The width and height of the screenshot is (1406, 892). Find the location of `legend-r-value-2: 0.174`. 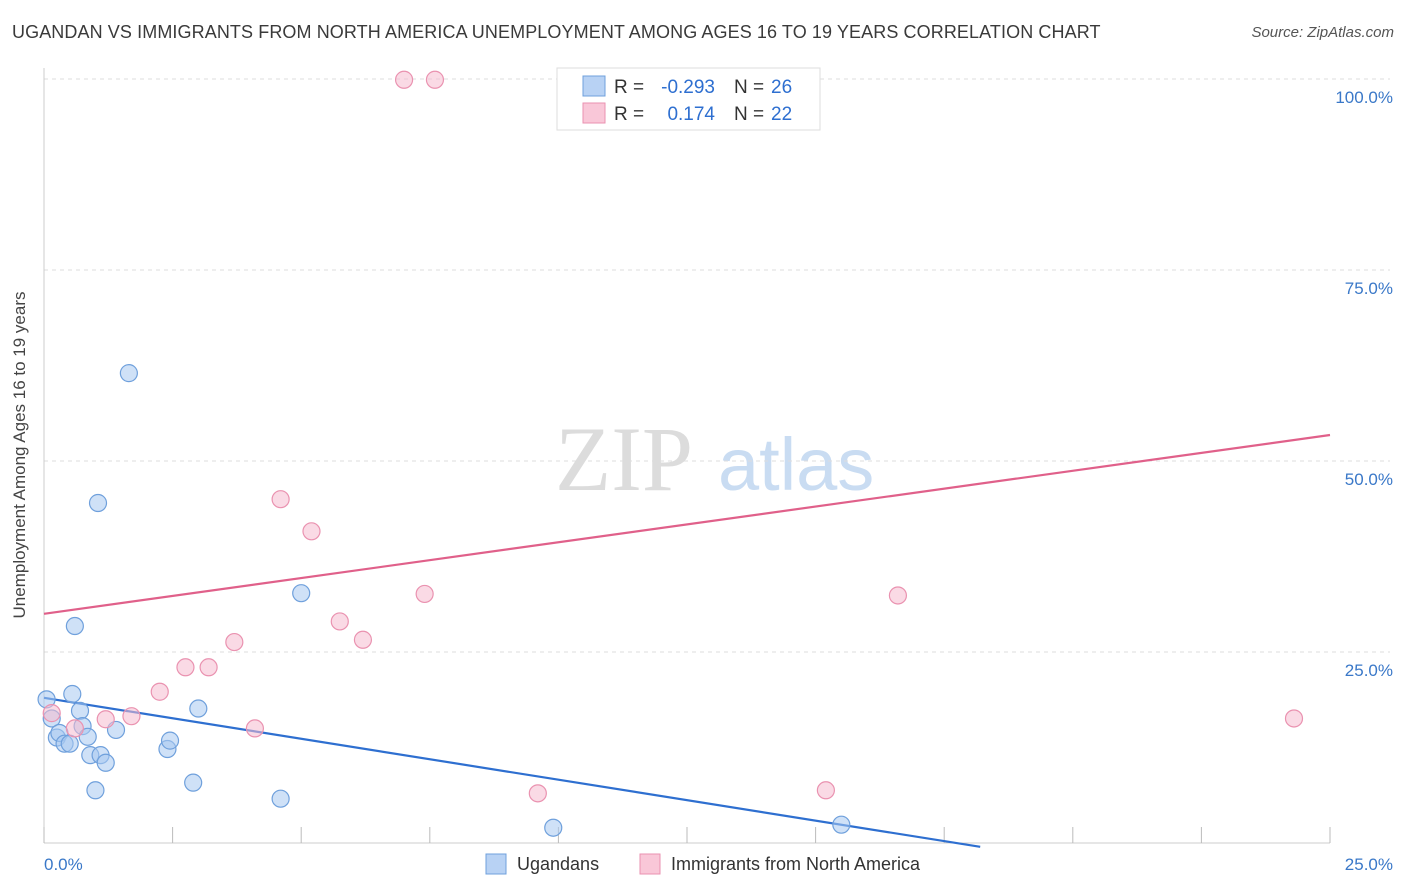

legend-r-value-2: 0.174 is located at coordinates (691, 114).